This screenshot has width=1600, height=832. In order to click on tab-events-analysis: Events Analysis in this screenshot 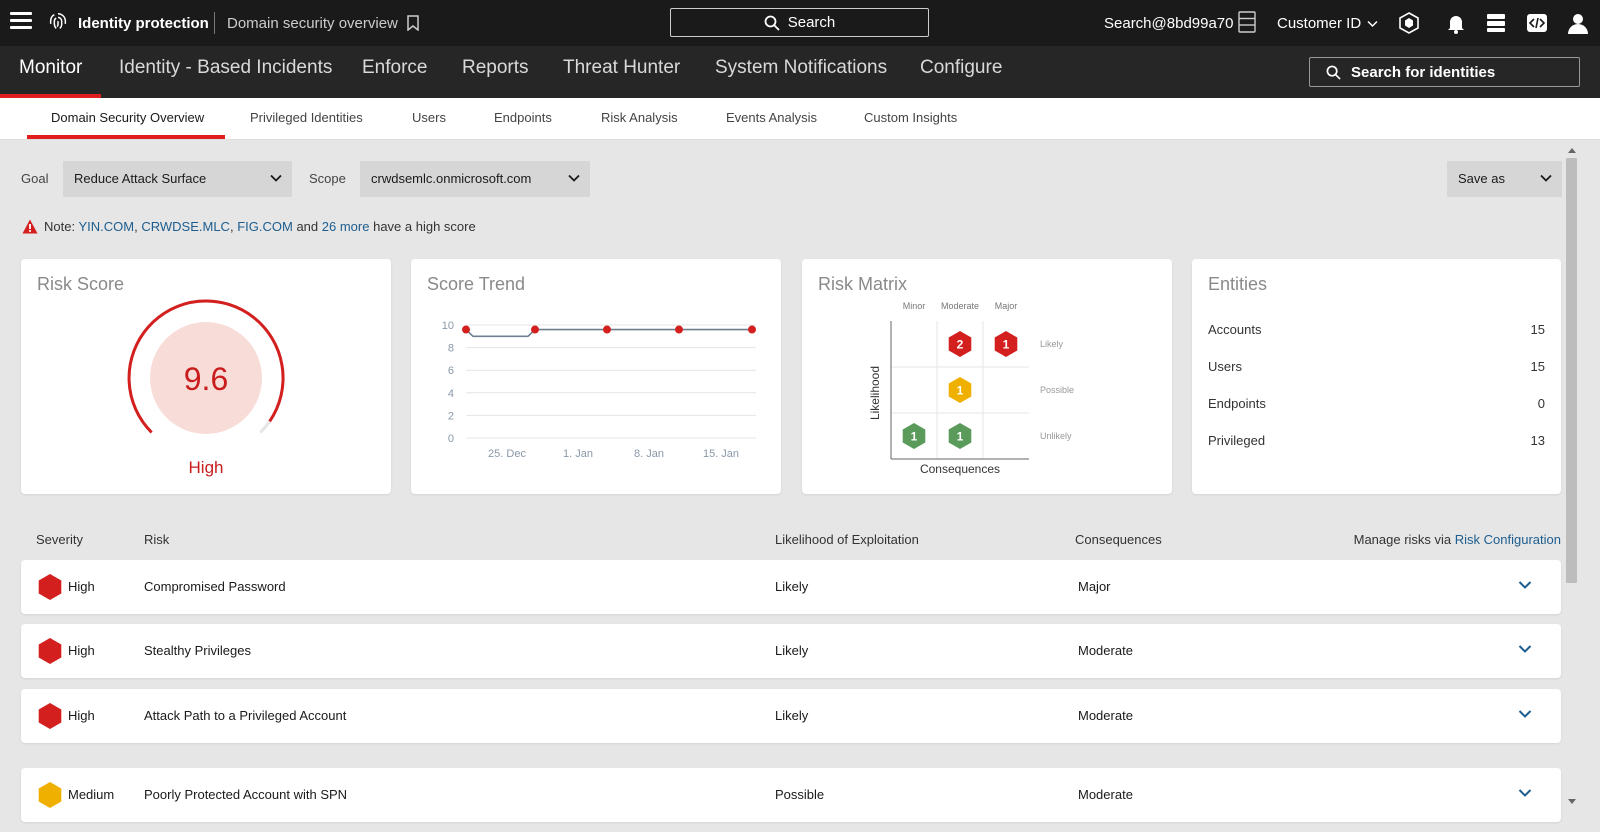, I will do `click(772, 117)`.